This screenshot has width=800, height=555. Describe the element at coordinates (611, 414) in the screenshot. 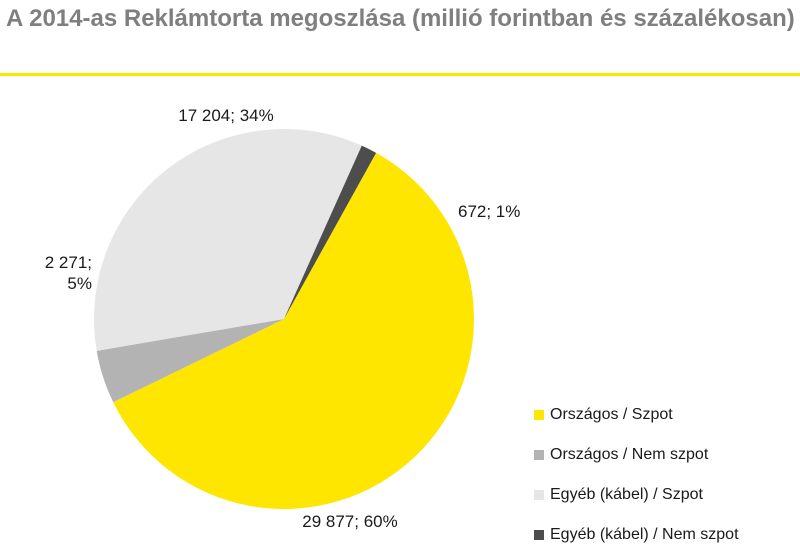

I see `legend-label-orszagos-szpot: Országos / Szpot` at that location.